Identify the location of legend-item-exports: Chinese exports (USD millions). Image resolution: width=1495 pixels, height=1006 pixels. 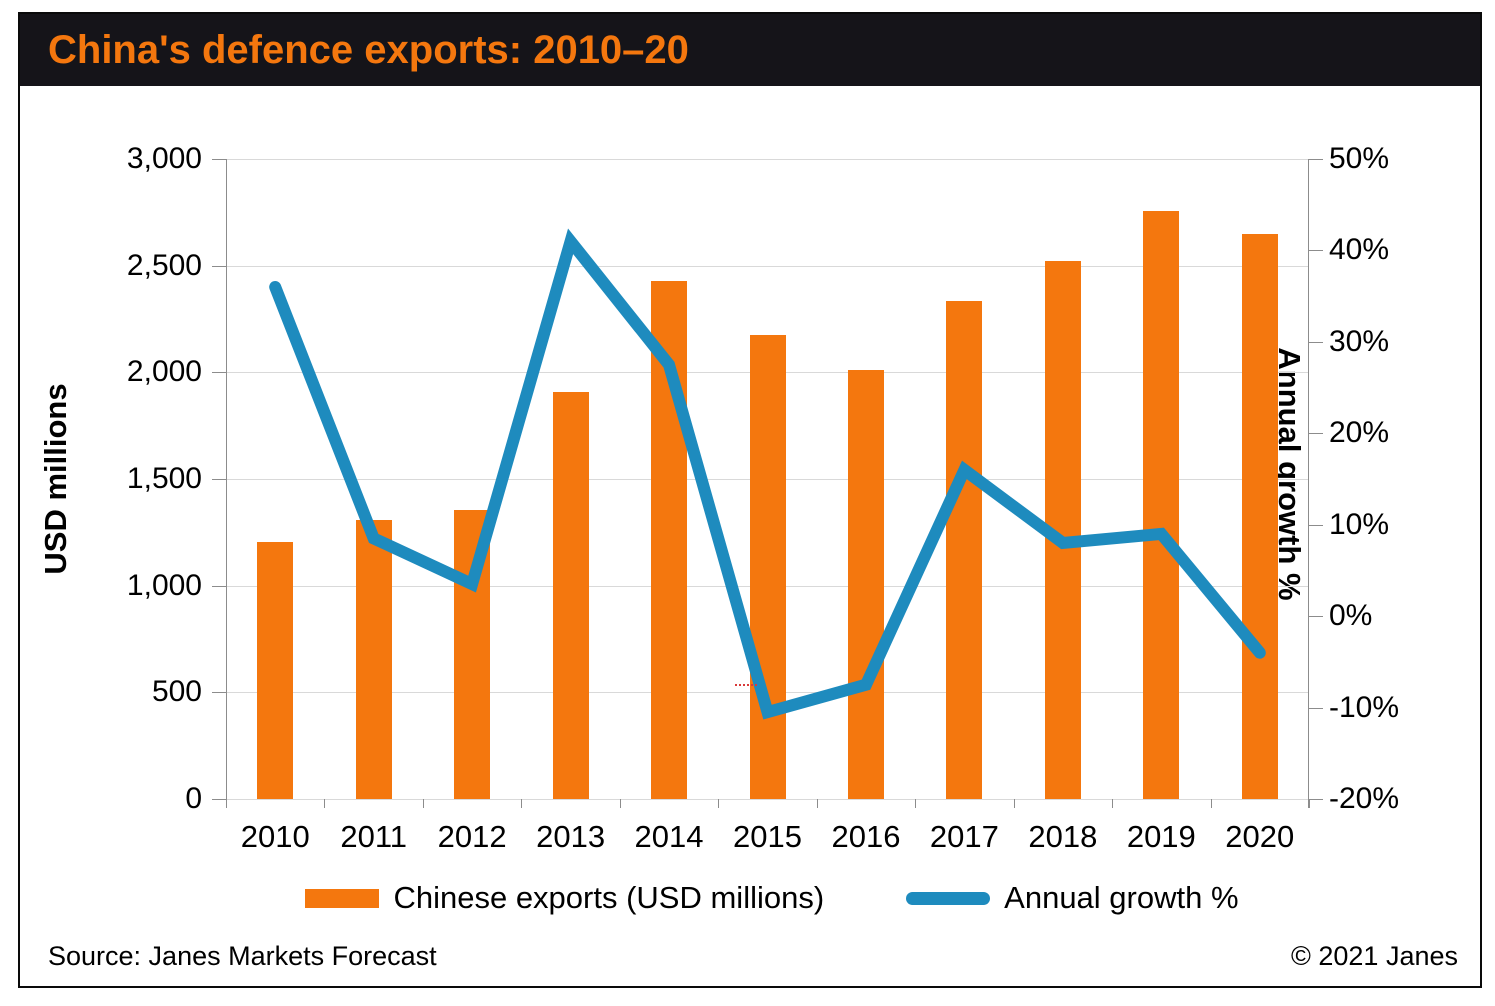
(564, 898).